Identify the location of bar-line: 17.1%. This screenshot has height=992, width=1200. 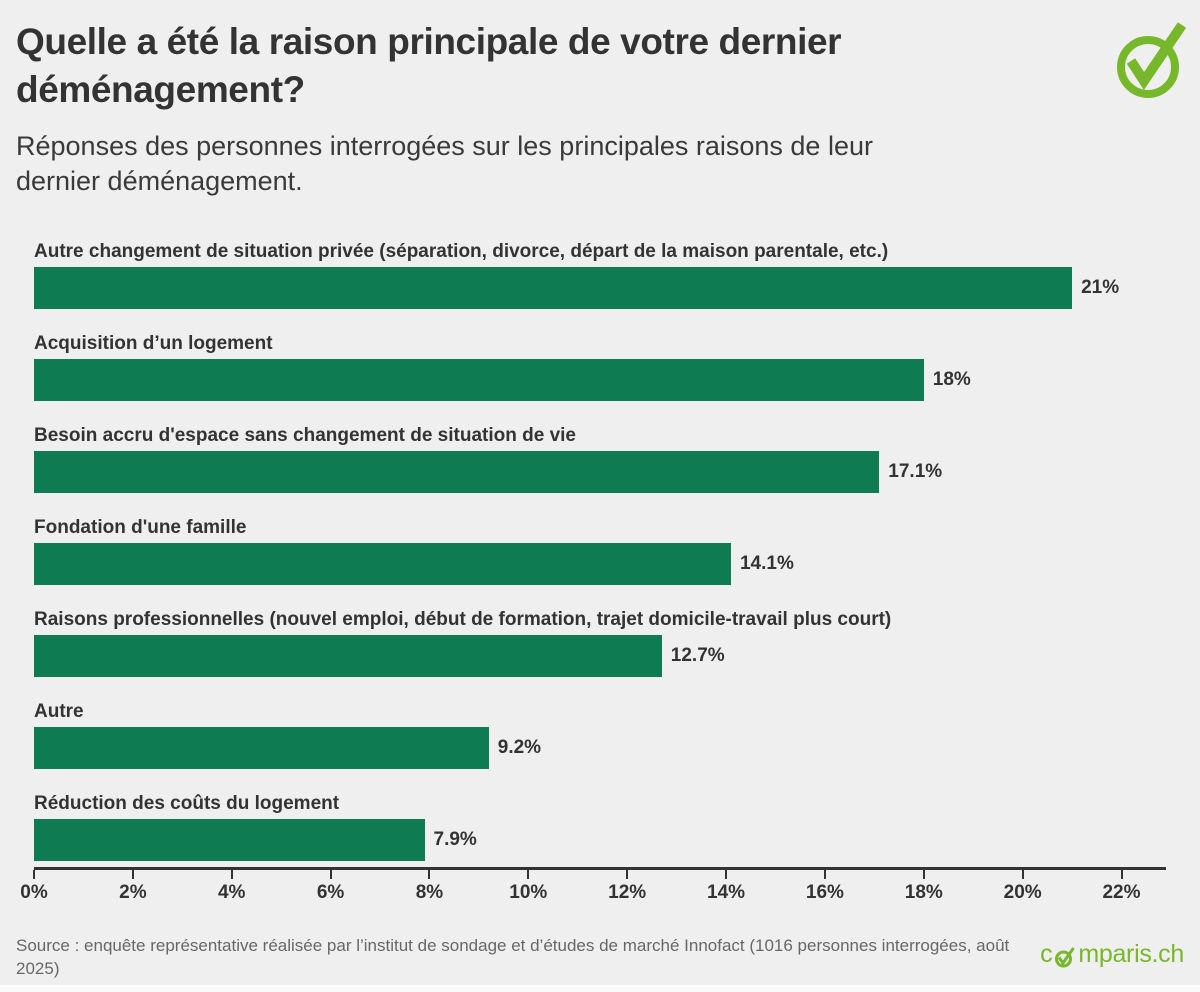
(600, 472).